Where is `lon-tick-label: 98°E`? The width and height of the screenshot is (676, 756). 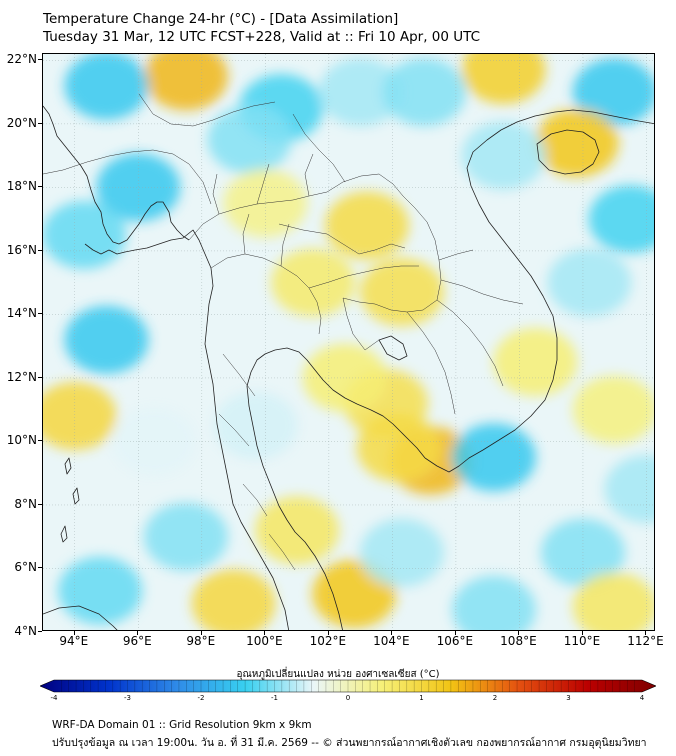
lon-tick-label: 98°E is located at coordinates (201, 641).